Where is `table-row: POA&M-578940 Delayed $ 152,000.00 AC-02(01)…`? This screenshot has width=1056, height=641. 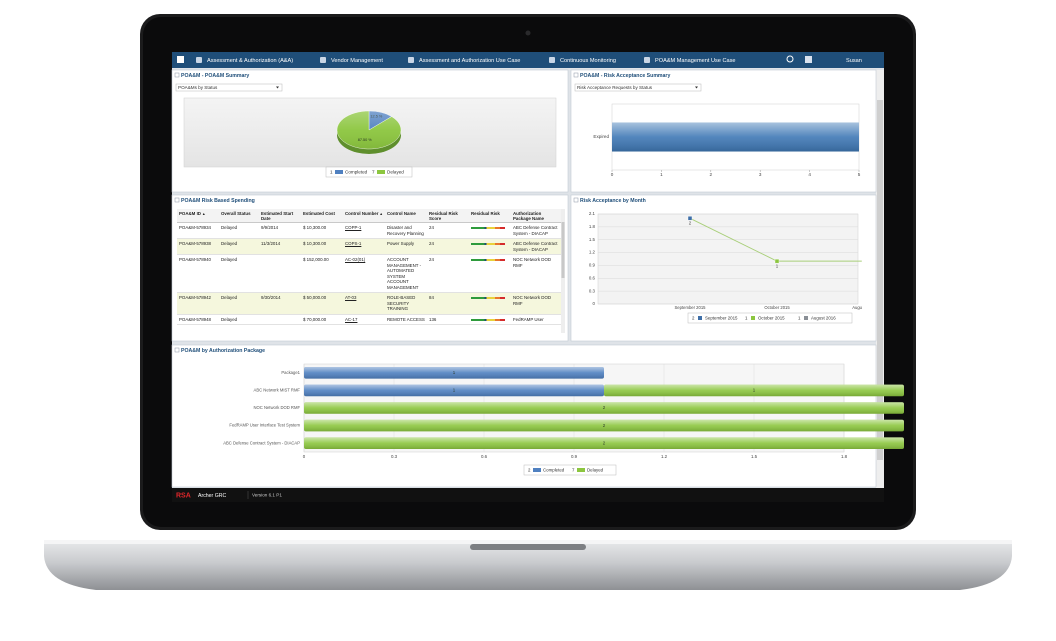 table-row: POA&M-578940 Delayed $ 152,000.00 AC-02(01)… is located at coordinates (369, 273).